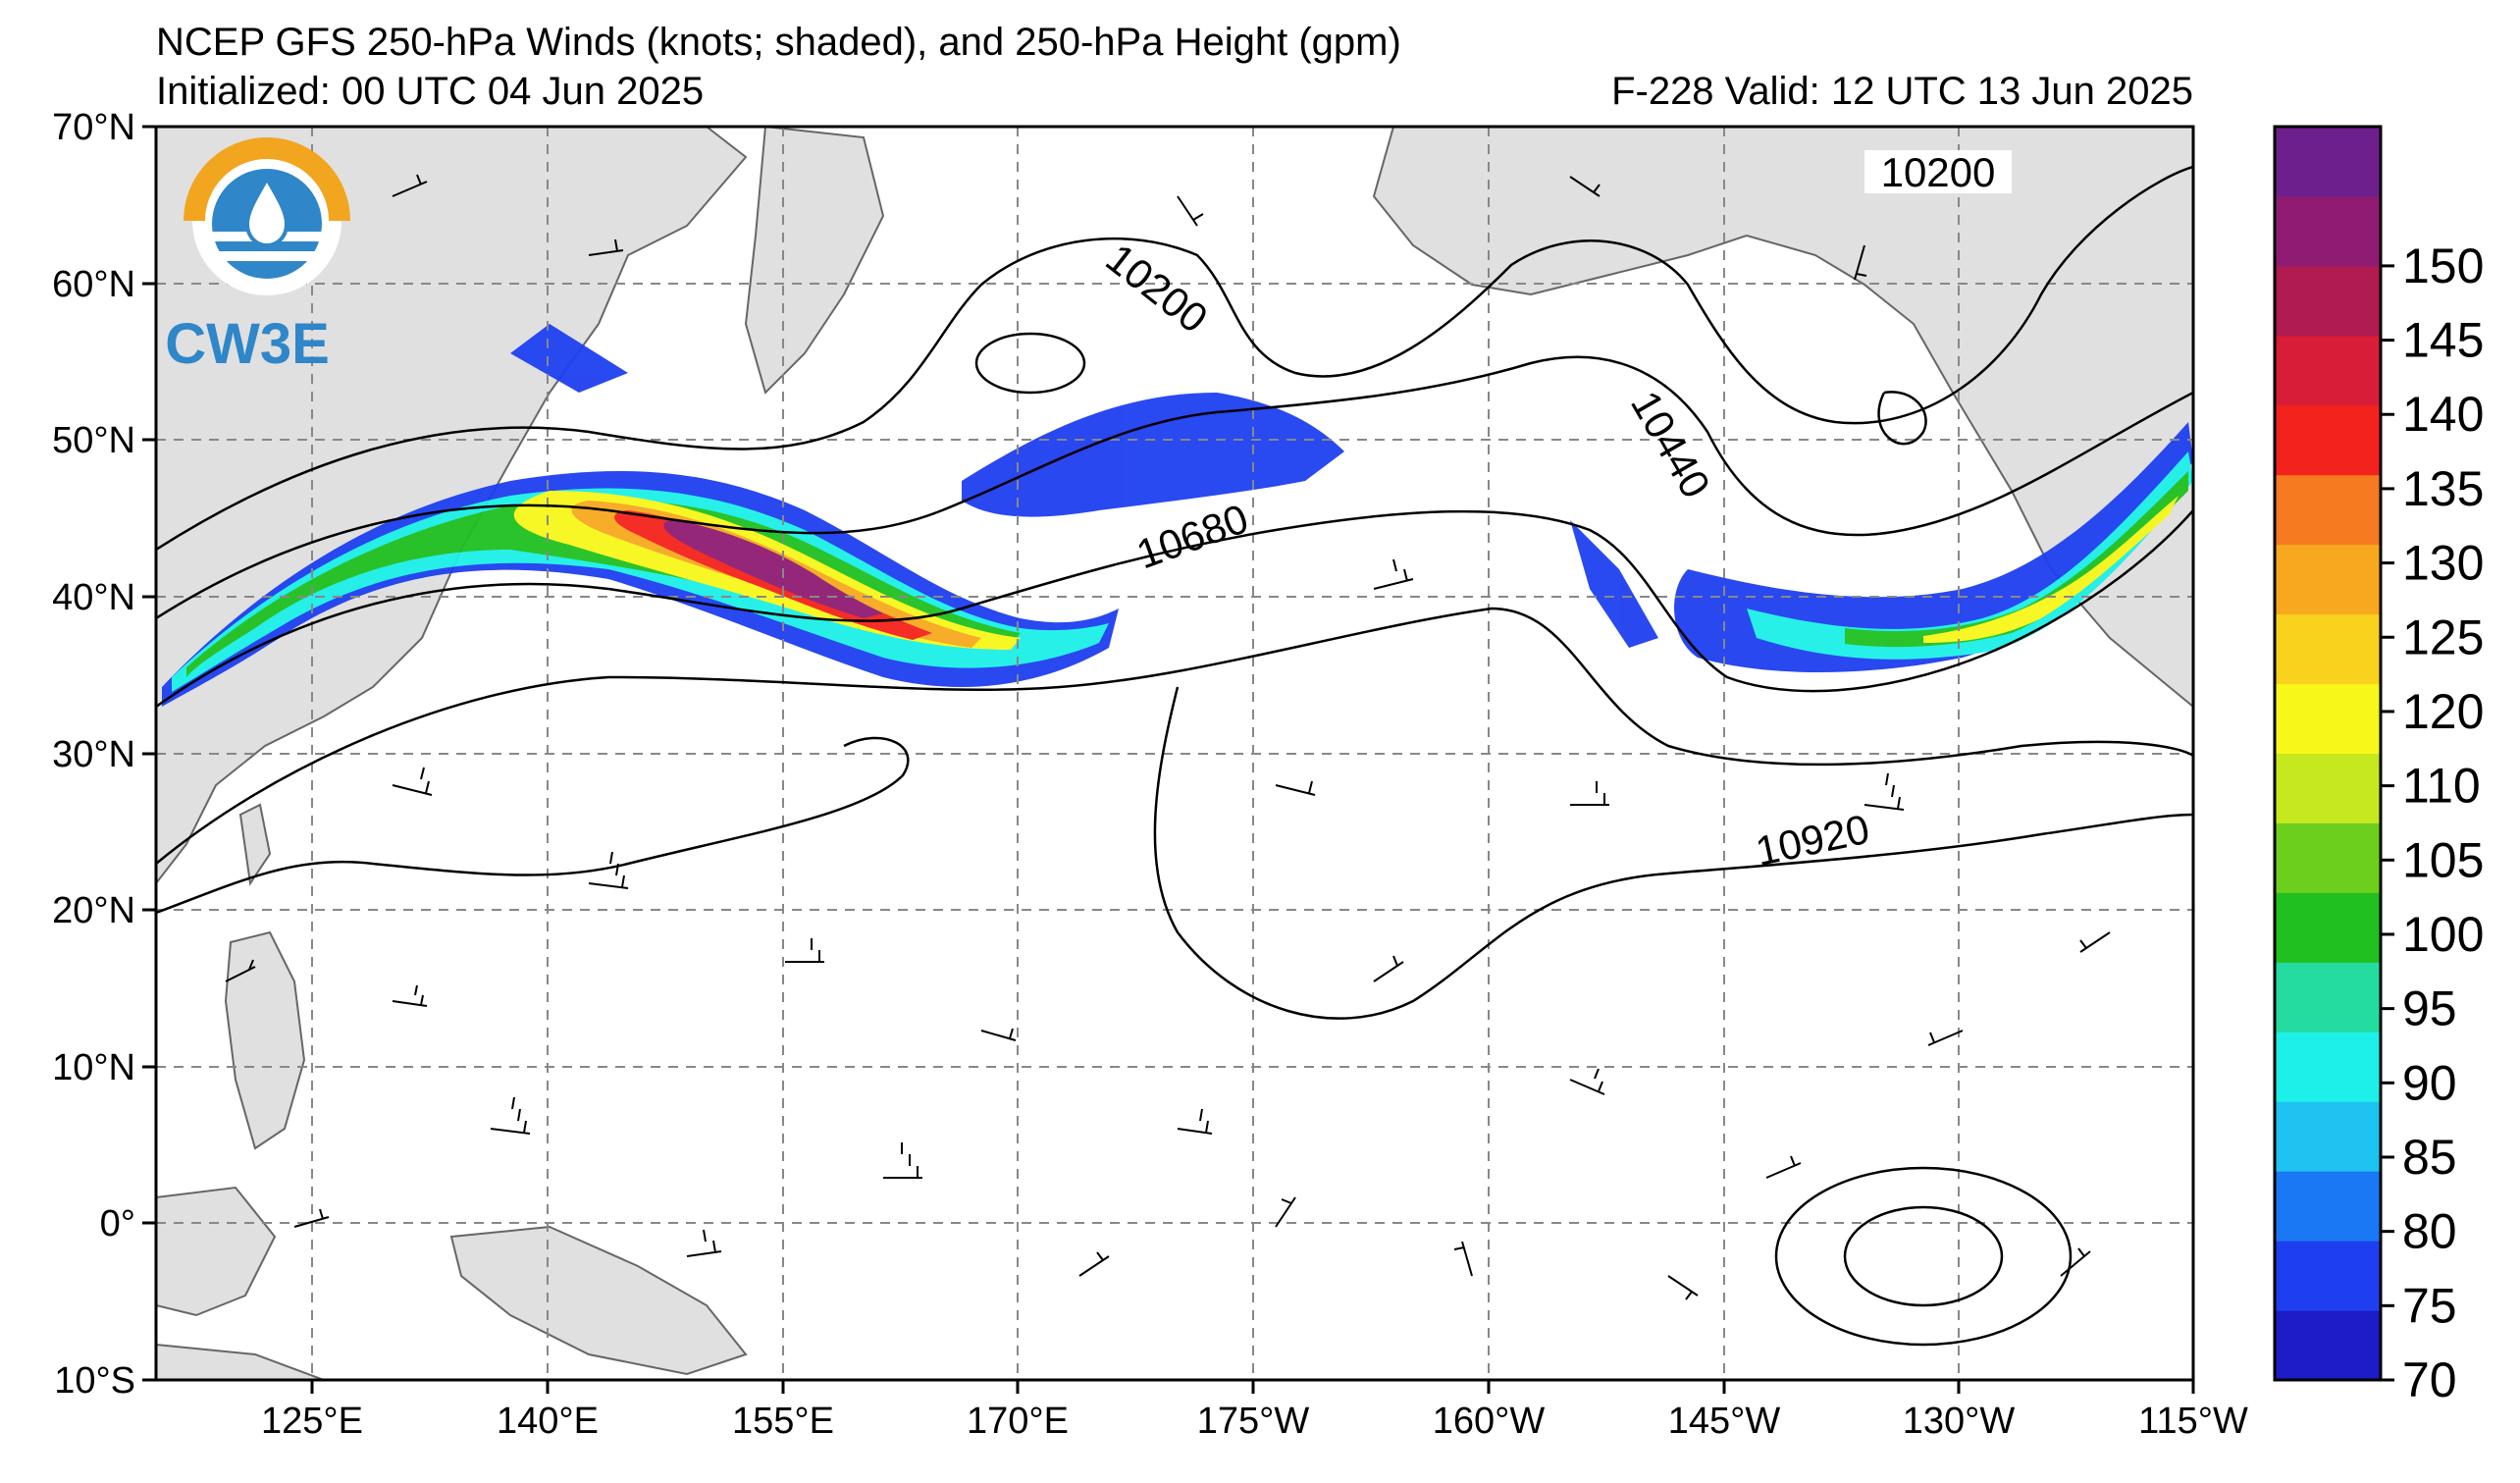 This screenshot has width=2520, height=1483. I want to click on colorbar-label: 130, so click(2443, 564).